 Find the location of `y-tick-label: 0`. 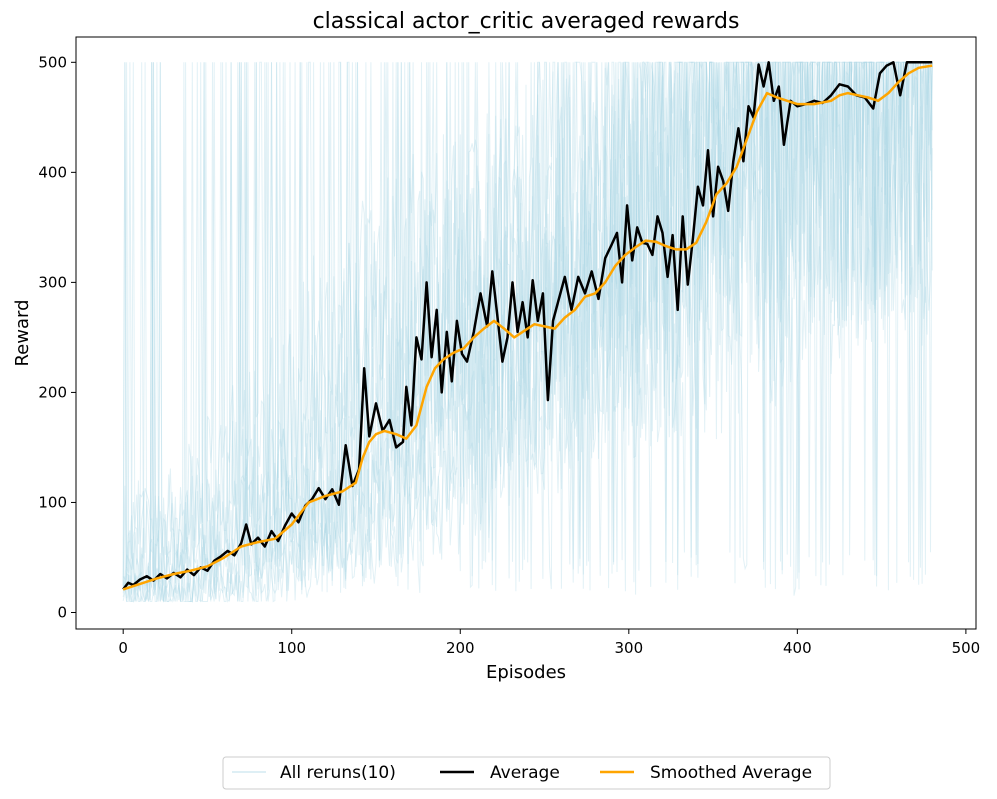

y-tick-label: 0 is located at coordinates (62, 612).